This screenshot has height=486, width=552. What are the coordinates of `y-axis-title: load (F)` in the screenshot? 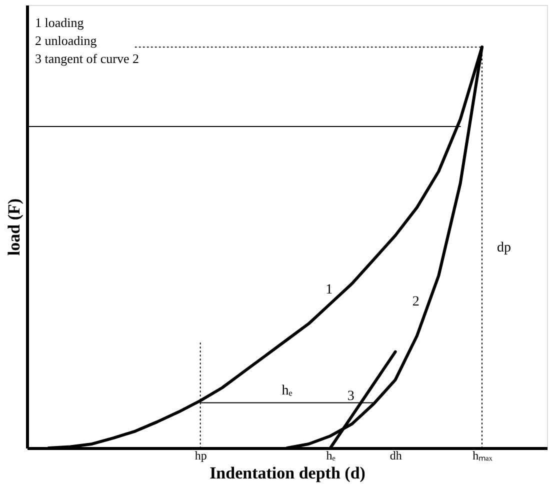 It's located at (14, 227).